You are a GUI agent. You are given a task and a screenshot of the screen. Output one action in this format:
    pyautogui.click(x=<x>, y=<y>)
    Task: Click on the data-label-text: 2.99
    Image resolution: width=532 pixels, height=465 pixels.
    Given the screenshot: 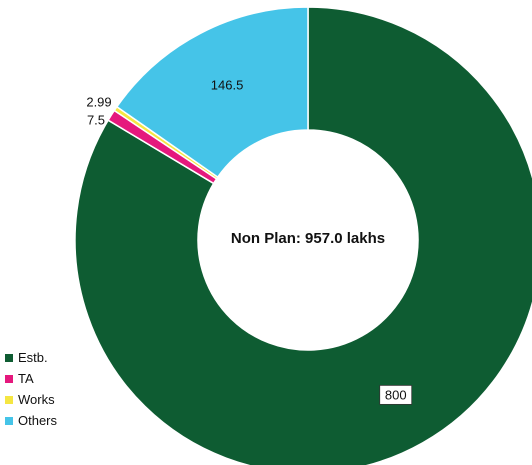 What is the action you would take?
    pyautogui.click(x=98, y=102)
    